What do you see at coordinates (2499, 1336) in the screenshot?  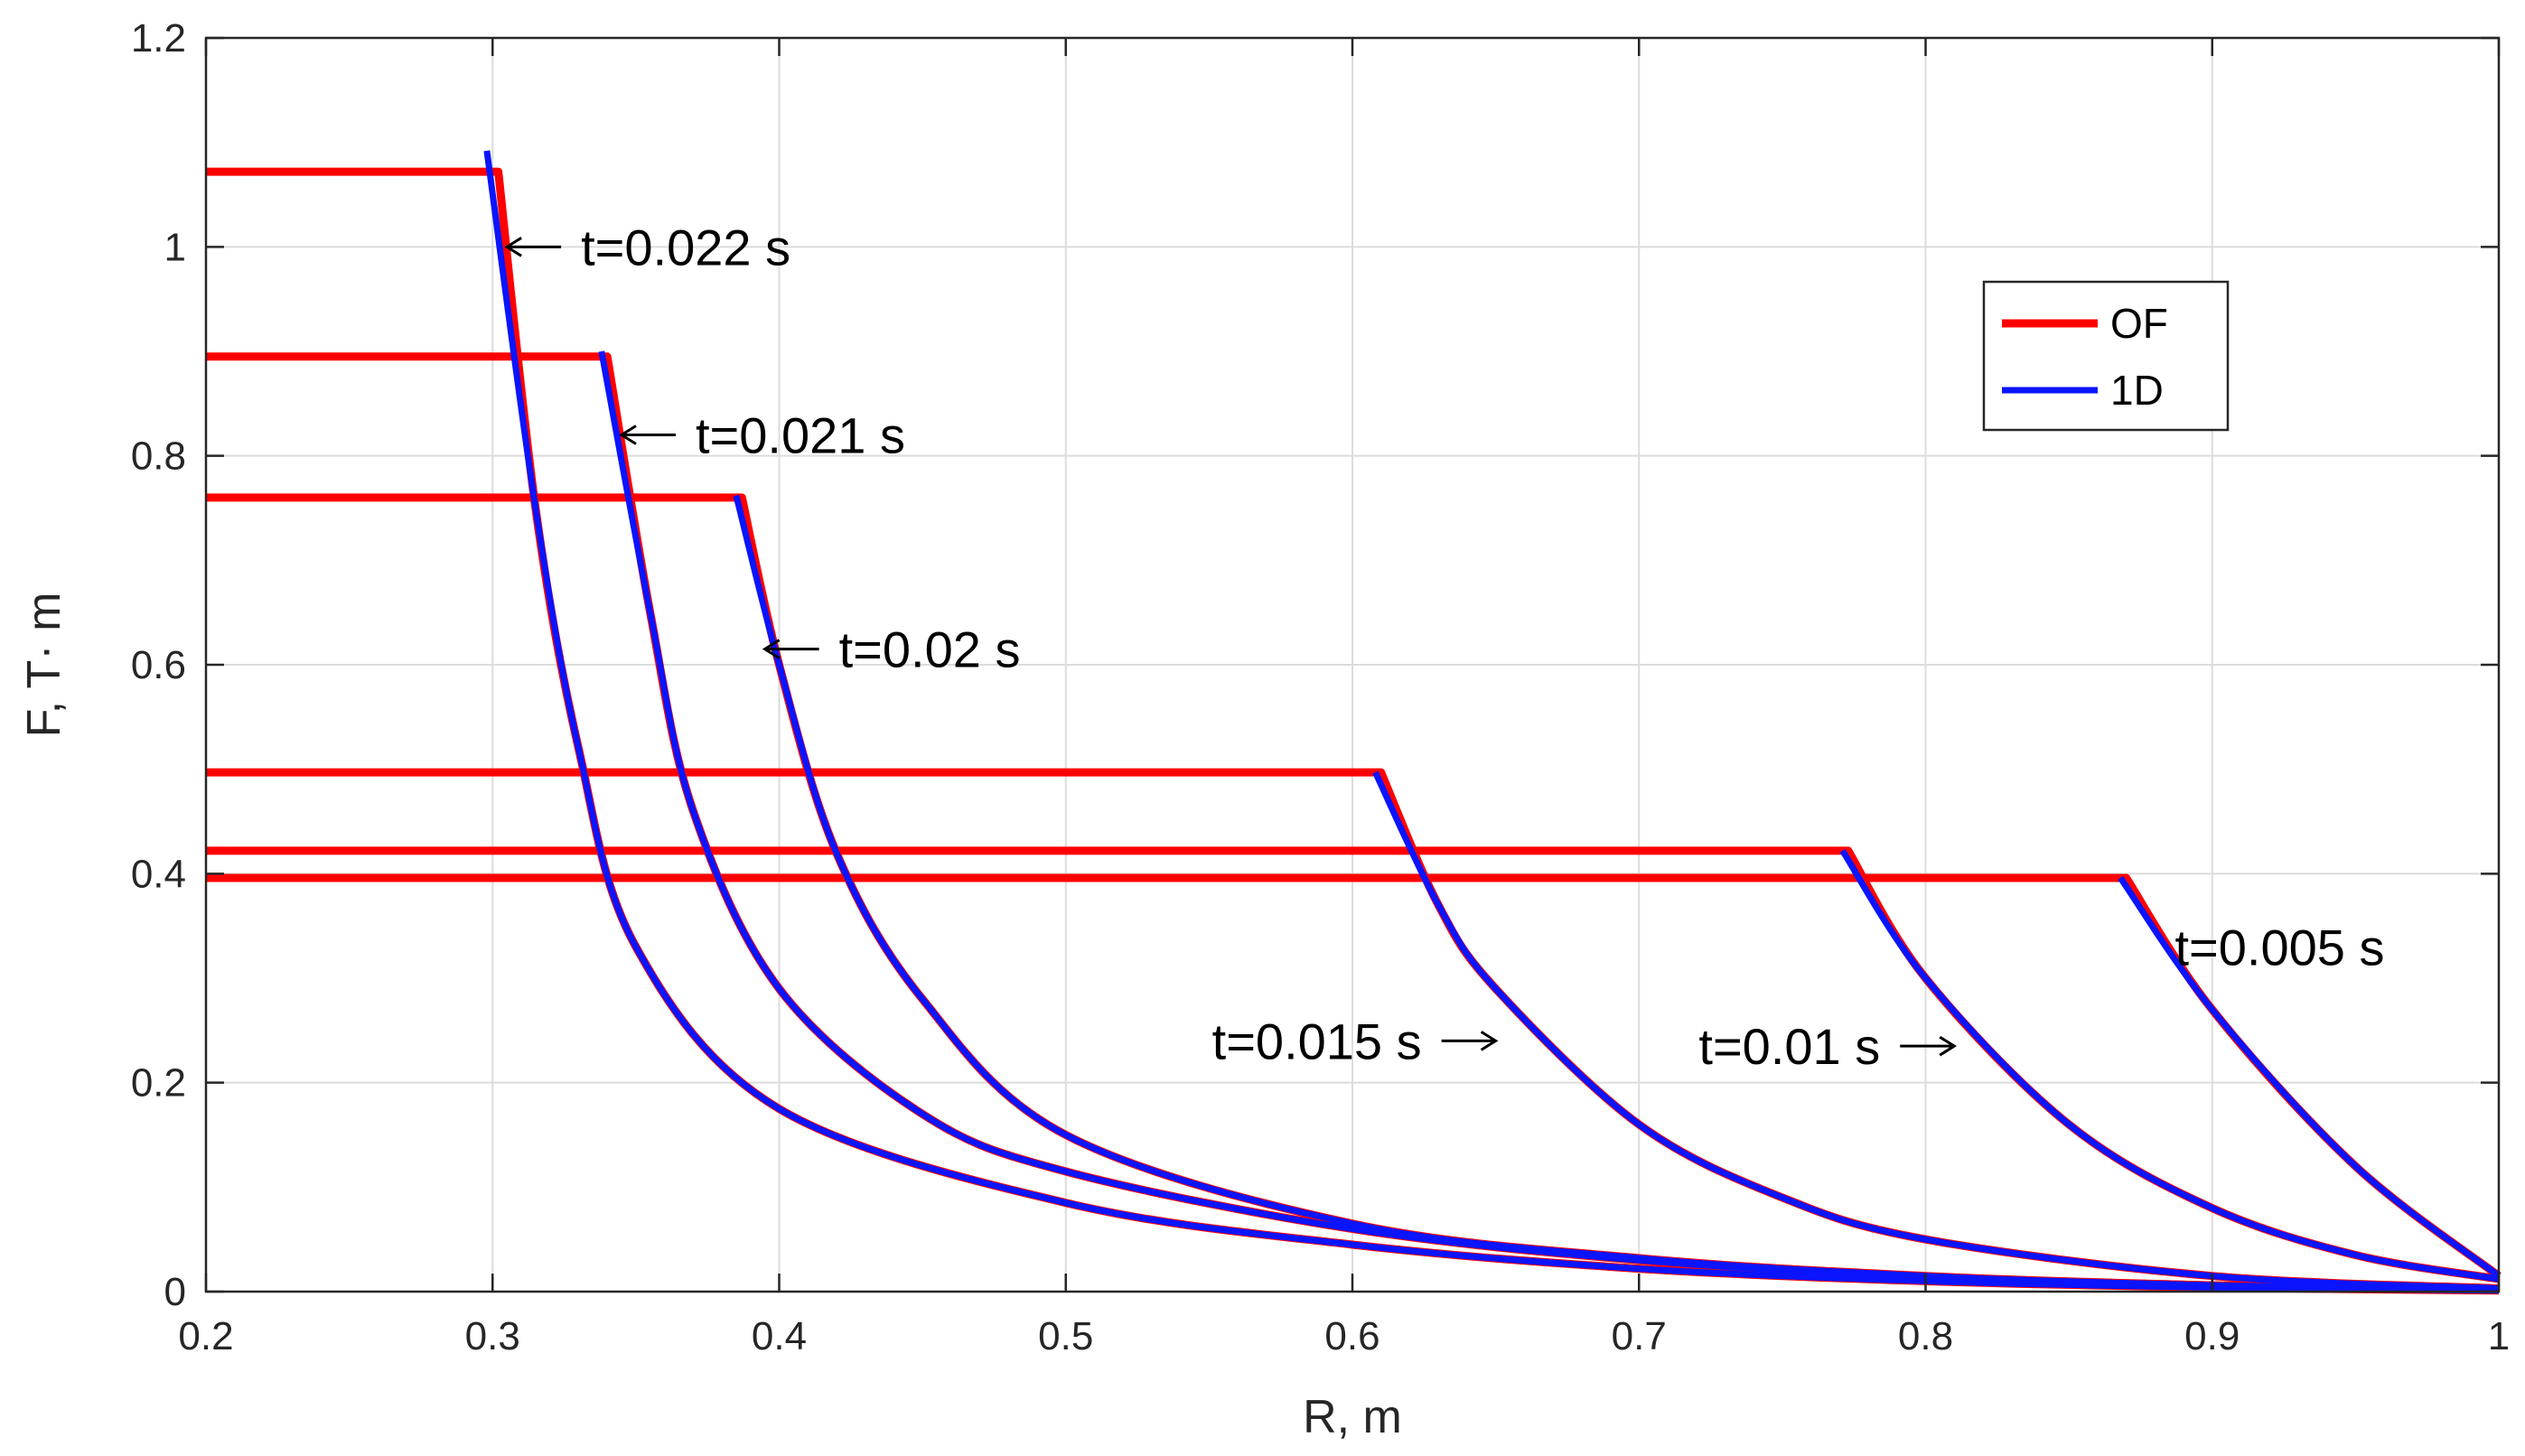 I see `x-tick-label: 1` at bounding box center [2499, 1336].